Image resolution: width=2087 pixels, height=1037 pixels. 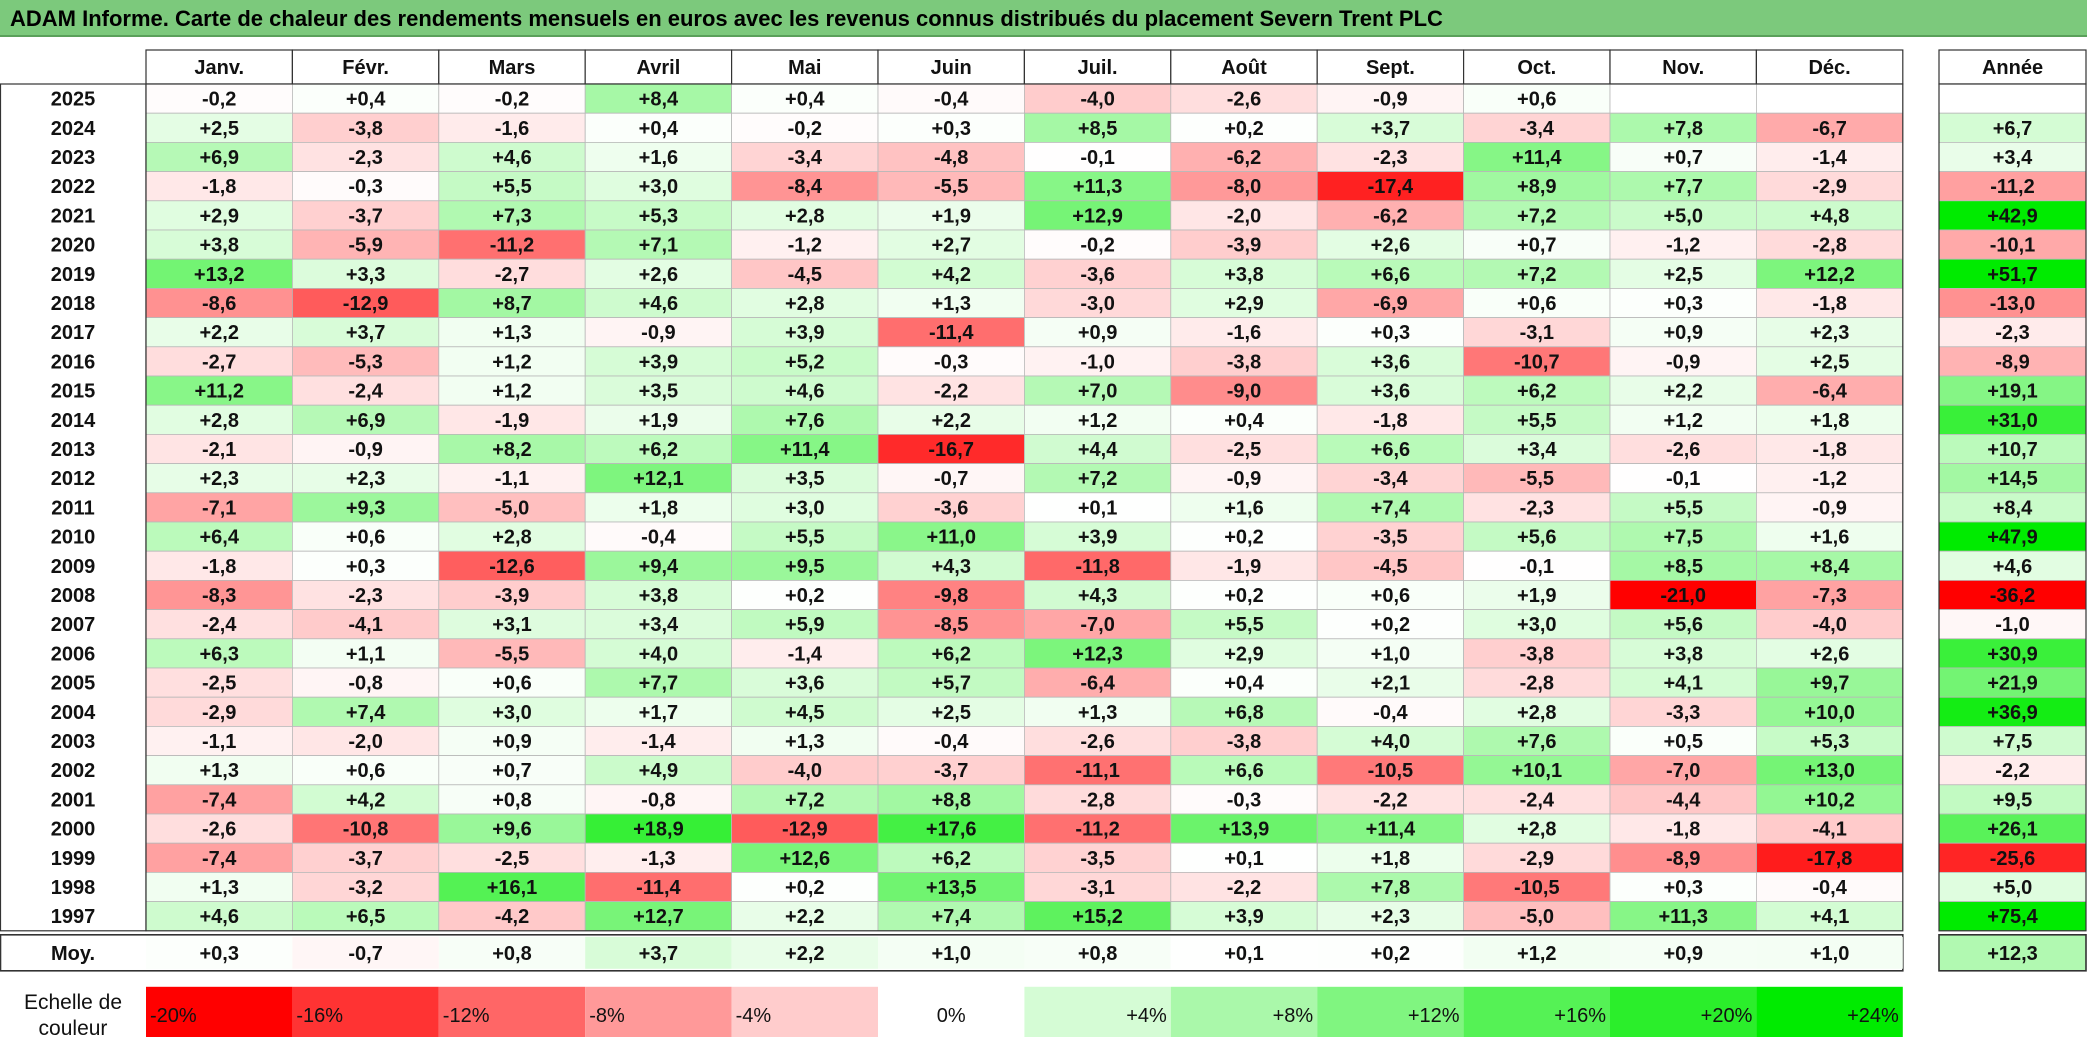 What do you see at coordinates (73, 421) in the screenshot?
I see `year-label: 2014` at bounding box center [73, 421].